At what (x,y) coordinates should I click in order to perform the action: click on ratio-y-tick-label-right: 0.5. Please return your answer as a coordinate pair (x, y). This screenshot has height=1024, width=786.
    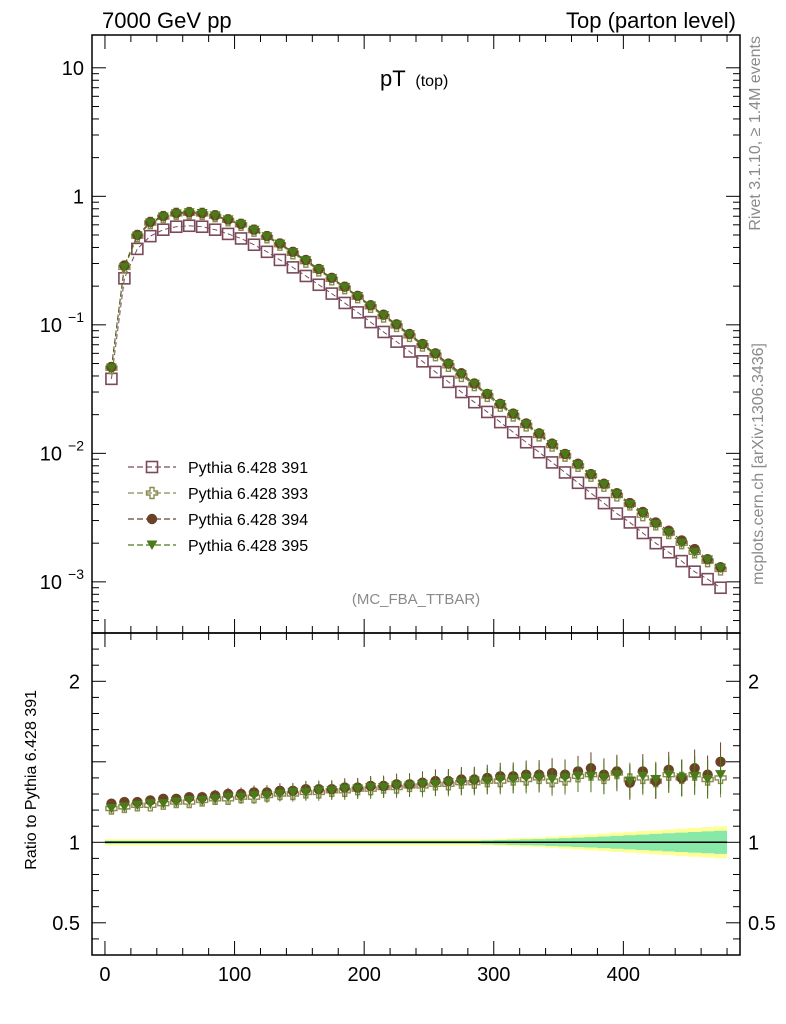
    Looking at the image, I should click on (762, 924).